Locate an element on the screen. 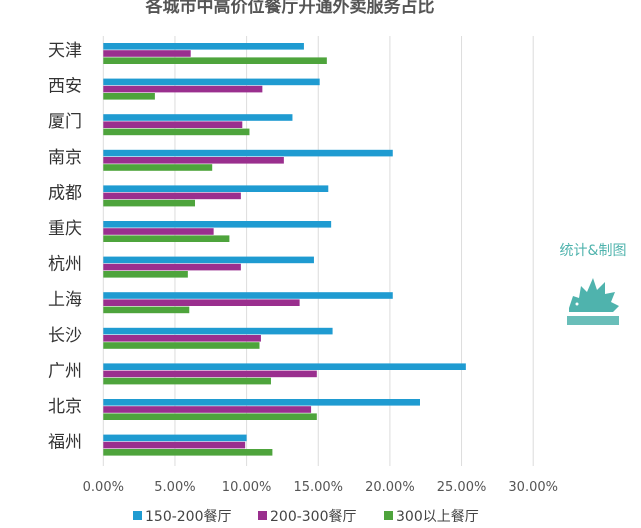  category-label: 北京 is located at coordinates (65, 407).